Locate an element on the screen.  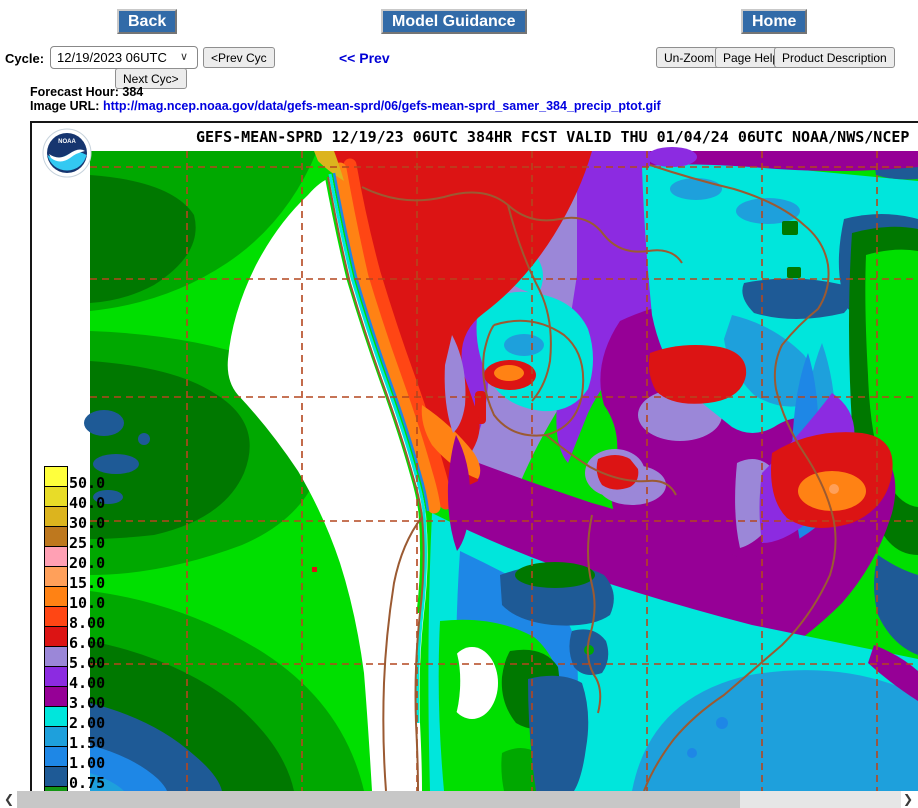
model-guidance-button: Model Guidance is located at coordinates (454, 21).